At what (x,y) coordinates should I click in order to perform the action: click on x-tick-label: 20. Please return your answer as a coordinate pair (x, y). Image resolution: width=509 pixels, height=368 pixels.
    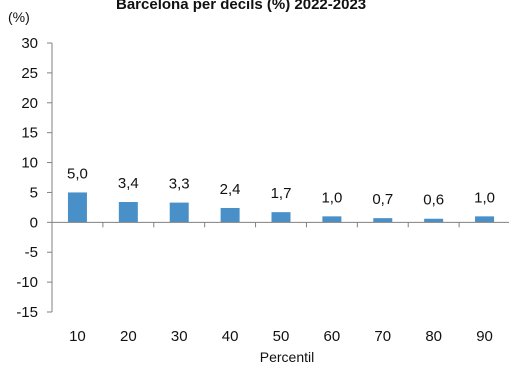
    Looking at the image, I should click on (128, 336).